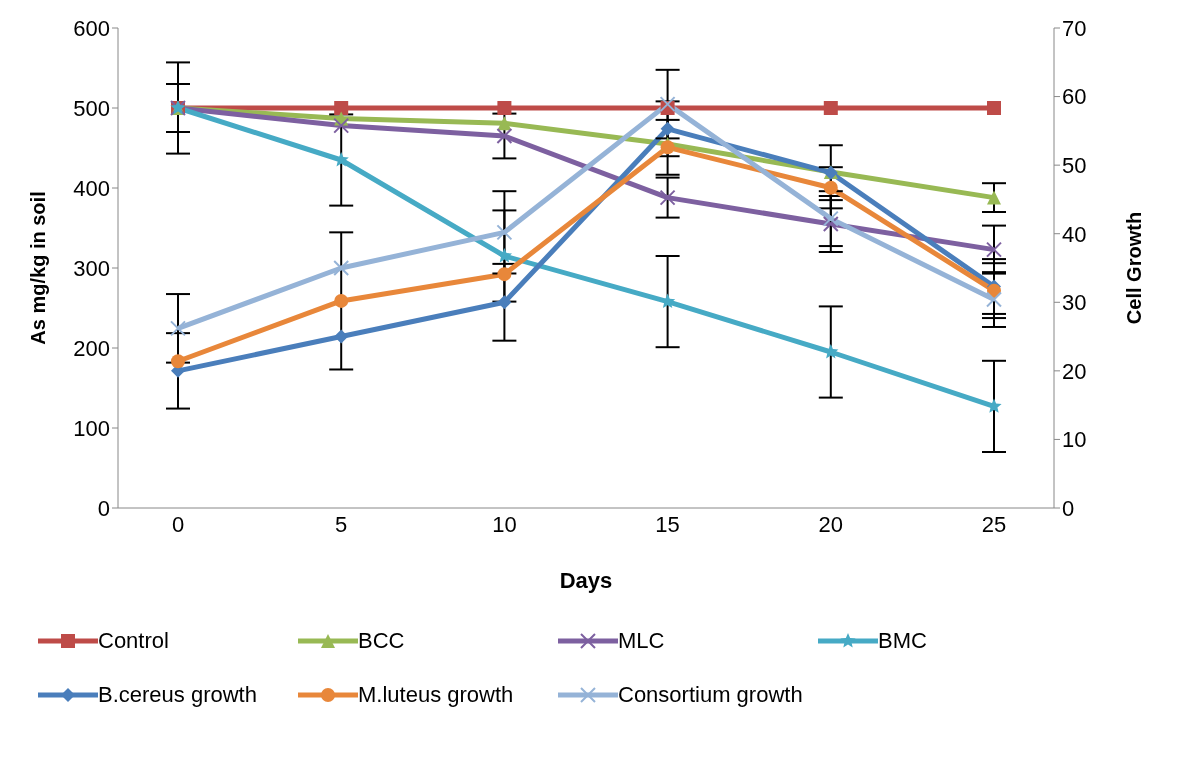 This screenshot has width=1192, height=769. What do you see at coordinates (902, 641) in the screenshot?
I see `legend-label: BMC` at bounding box center [902, 641].